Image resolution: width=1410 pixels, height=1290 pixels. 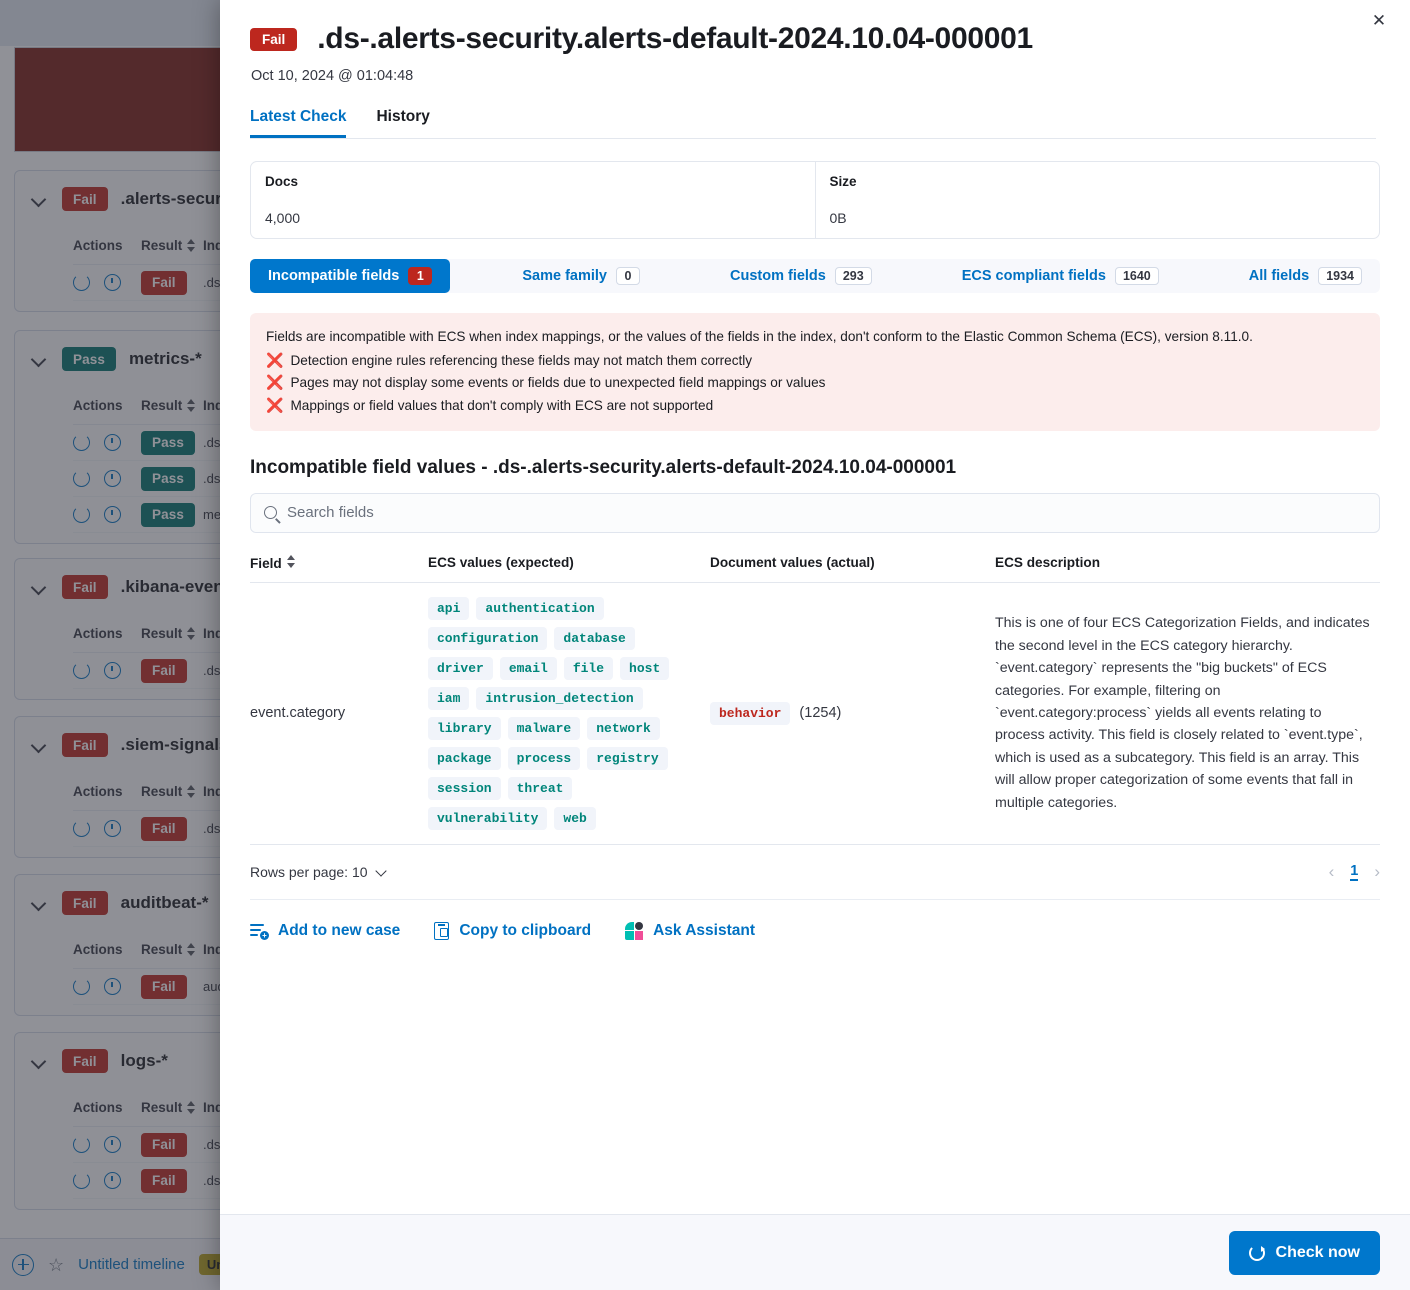 What do you see at coordinates (283, 218) in the screenshot?
I see `stat-value: 4,000` at bounding box center [283, 218].